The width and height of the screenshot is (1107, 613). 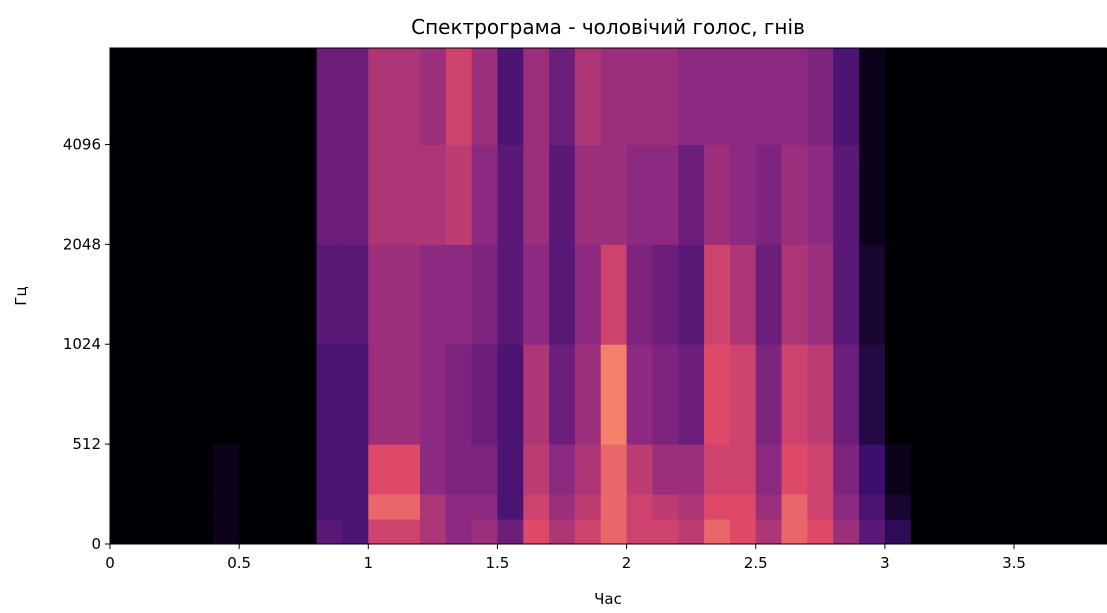 What do you see at coordinates (82, 144) in the screenshot?
I see `y-tick-label: 4096` at bounding box center [82, 144].